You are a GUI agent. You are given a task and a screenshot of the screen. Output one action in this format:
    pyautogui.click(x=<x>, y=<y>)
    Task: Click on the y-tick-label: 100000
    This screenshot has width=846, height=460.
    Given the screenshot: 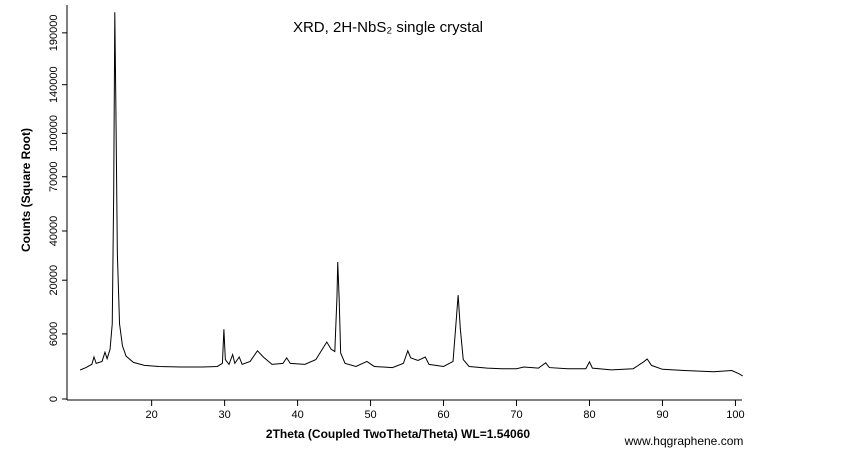 What is the action you would take?
    pyautogui.click(x=54, y=133)
    